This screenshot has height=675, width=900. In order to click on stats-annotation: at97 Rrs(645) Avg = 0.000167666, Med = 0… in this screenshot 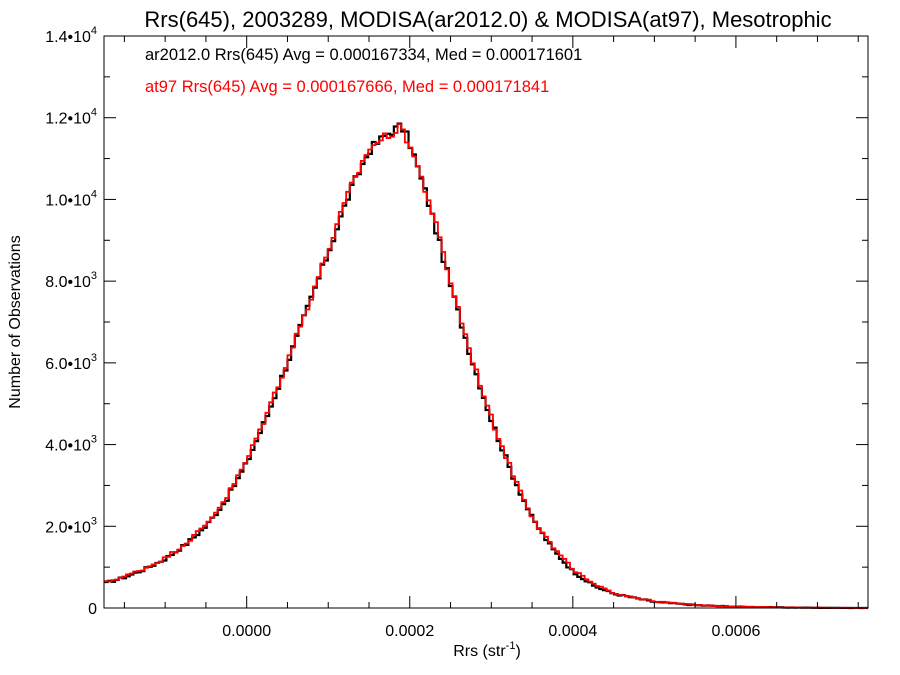, I will do `click(347, 87)`.